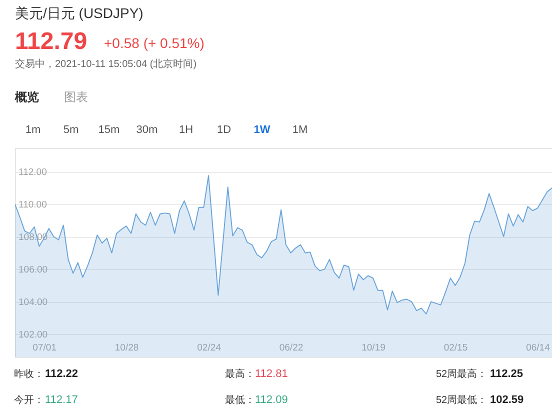  I want to click on text: 102.59, so click(507, 400).